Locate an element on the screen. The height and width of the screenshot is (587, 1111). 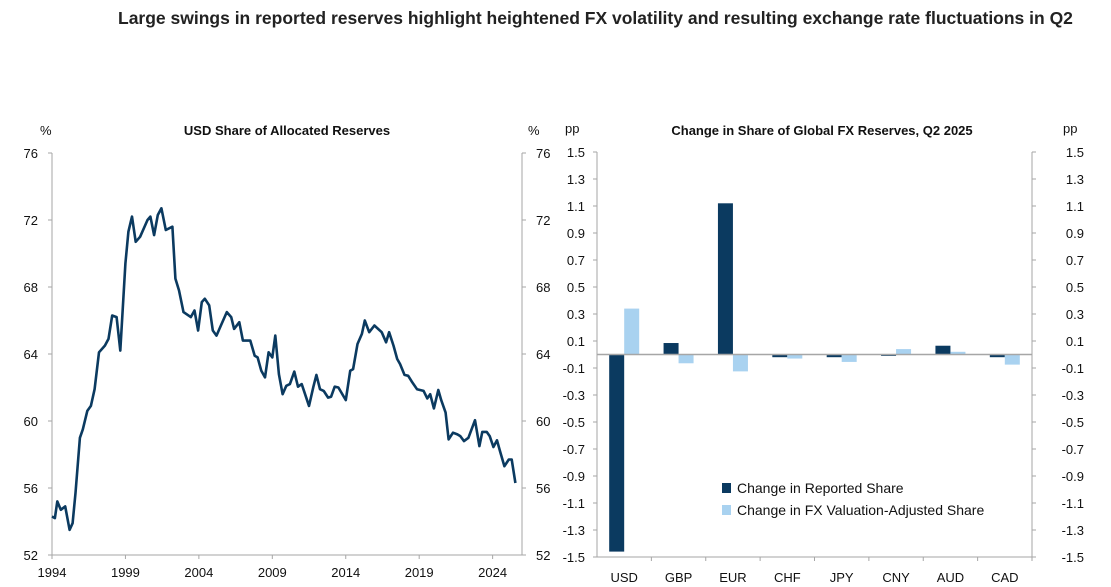
y-tick-label-left: 1.5 is located at coordinates (576, 152).